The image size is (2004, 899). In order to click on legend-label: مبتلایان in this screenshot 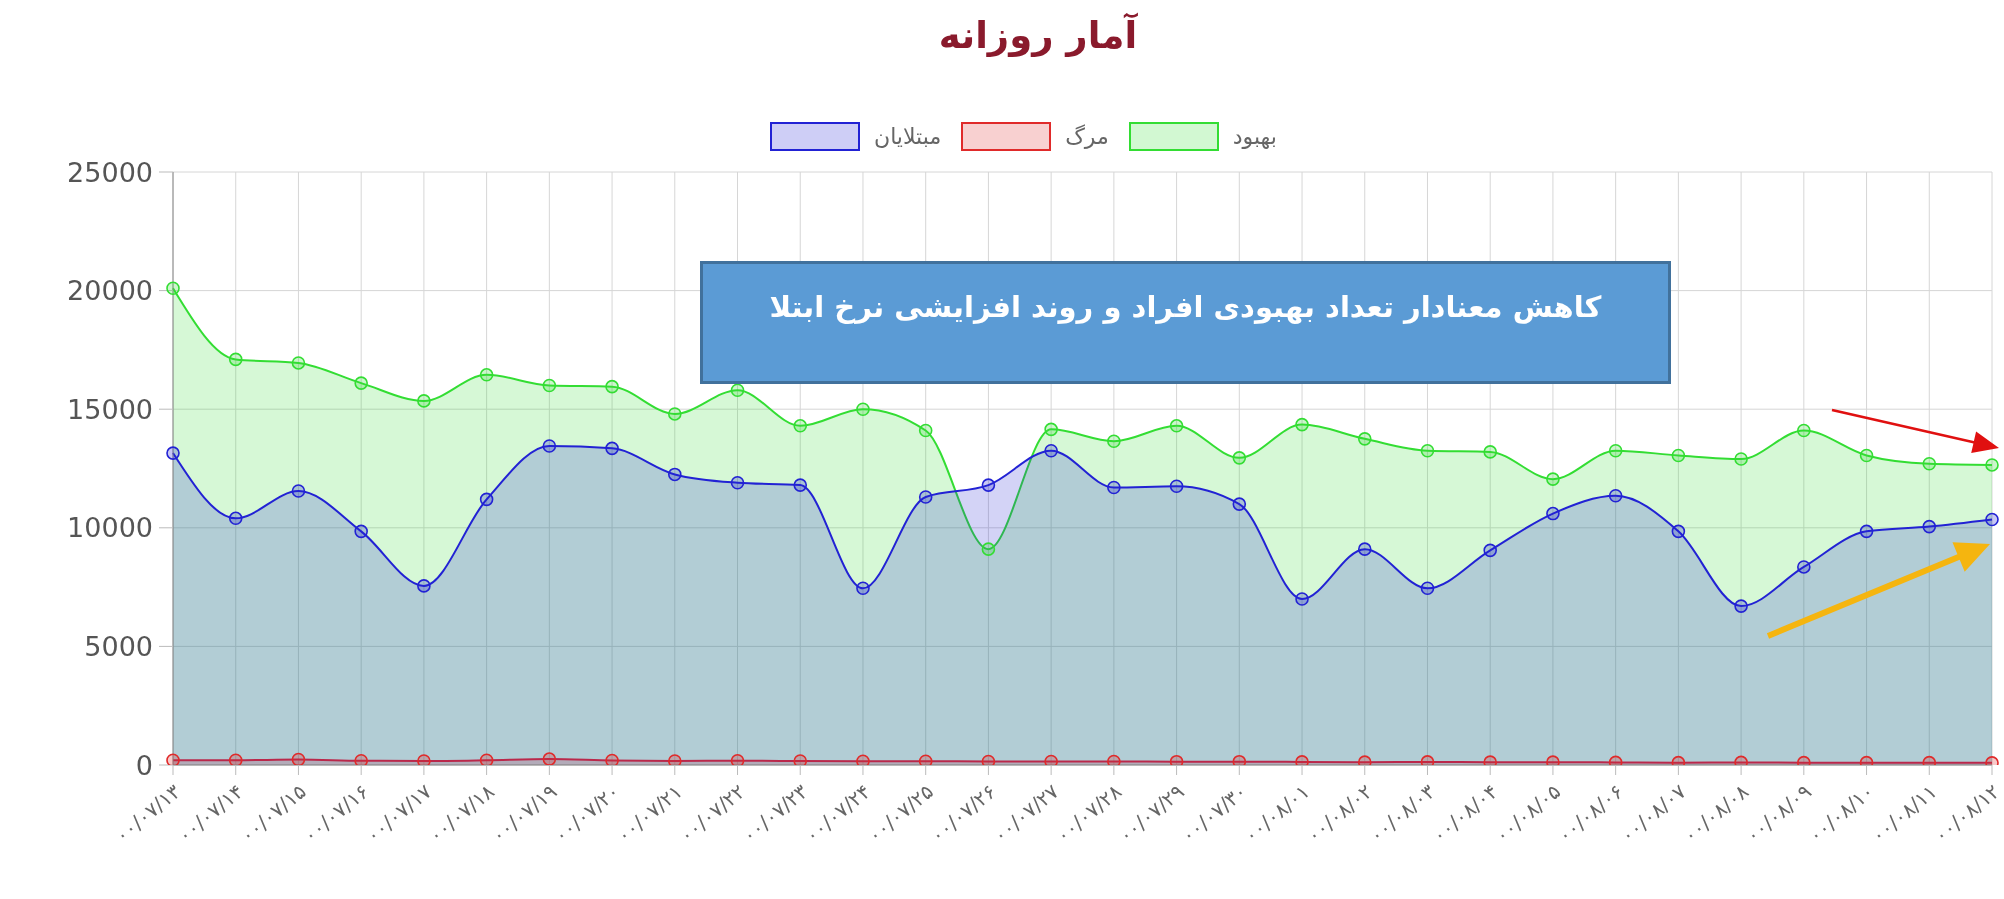, I will do `click(908, 136)`.